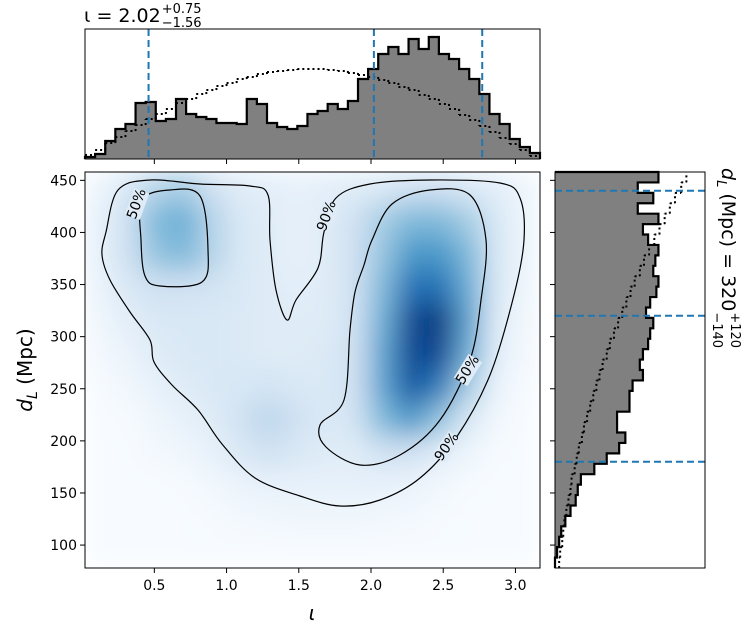 This screenshot has height=639, width=753. What do you see at coordinates (727, 258) in the screenshot?
I see `svg-text: dL (Mpc) = 320+120` at bounding box center [727, 258].